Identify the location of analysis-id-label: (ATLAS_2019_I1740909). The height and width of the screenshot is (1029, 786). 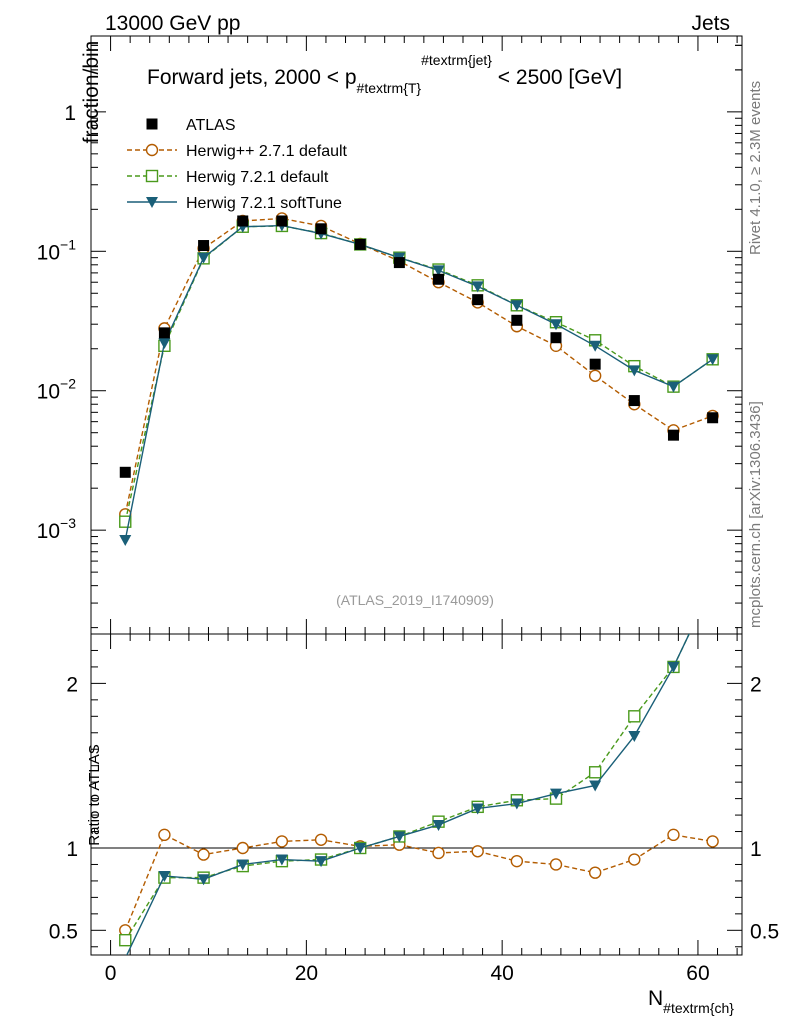
(415, 600).